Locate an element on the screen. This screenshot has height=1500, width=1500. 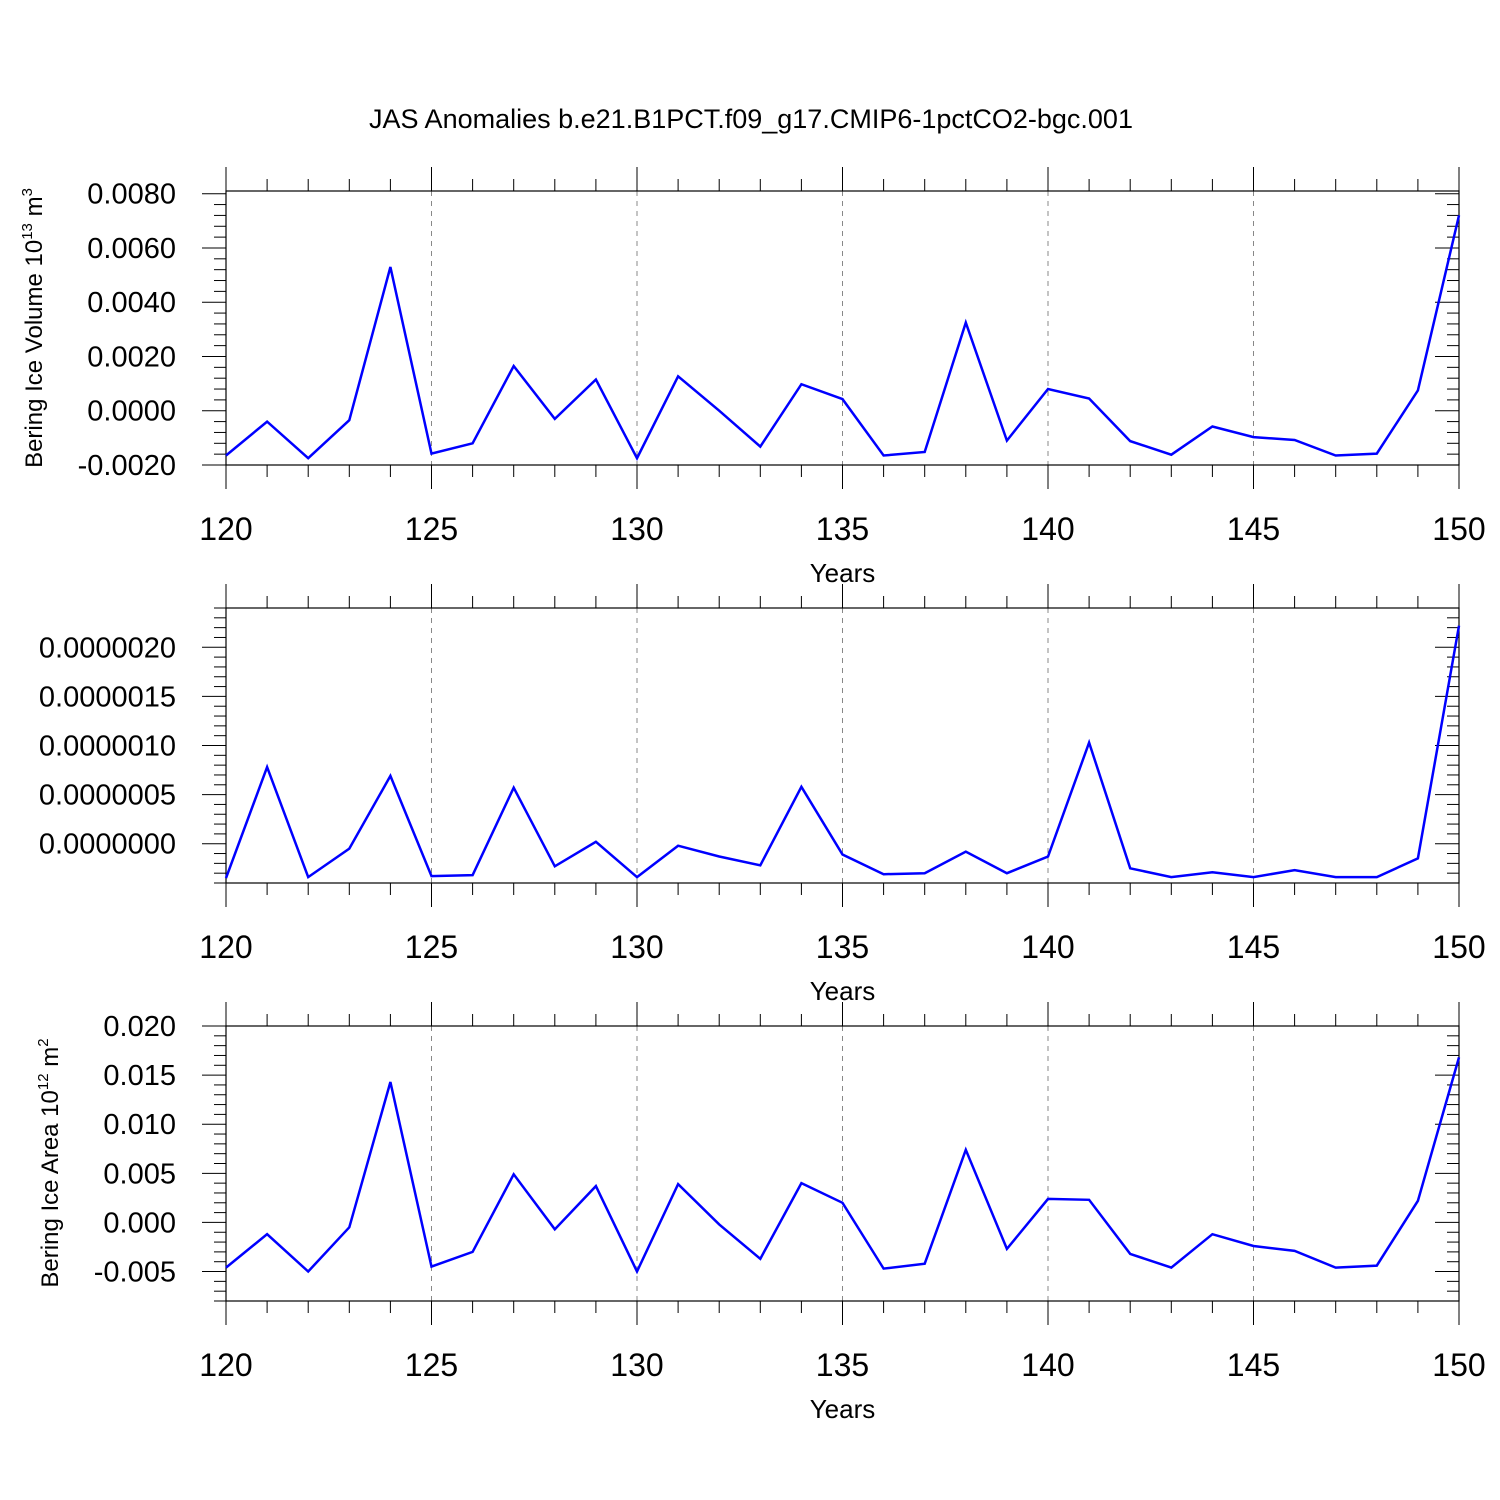
y-axis-label: Bering Ice Area 1012 m2 is located at coordinates (49, 1162).